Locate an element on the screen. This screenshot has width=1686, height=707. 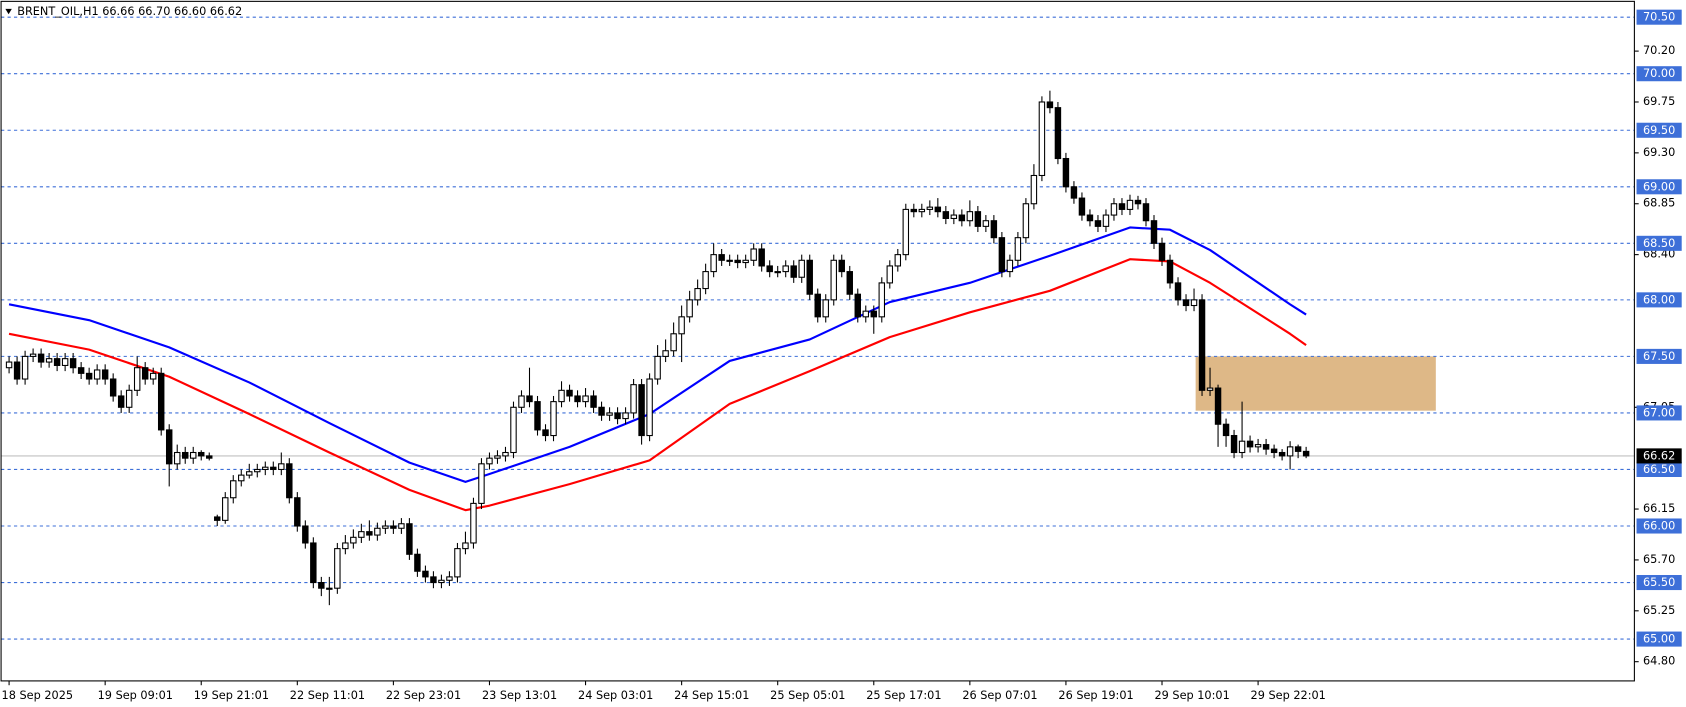
level-label: 70.00 is located at coordinates (1659, 73).